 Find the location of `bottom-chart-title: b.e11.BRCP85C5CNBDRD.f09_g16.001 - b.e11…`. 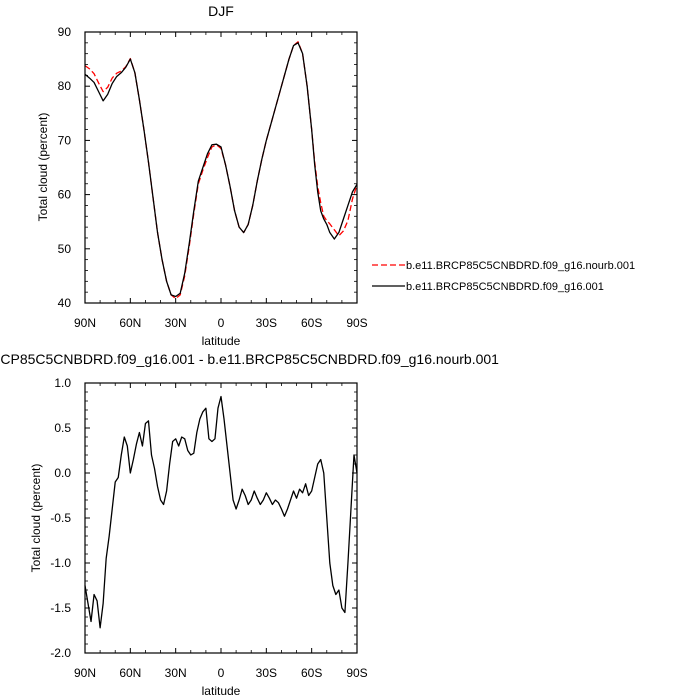

bottom-chart-title: b.e11.BRCP85C5CNBDRD.f09_g16.001 - b.e11… is located at coordinates (249, 359).